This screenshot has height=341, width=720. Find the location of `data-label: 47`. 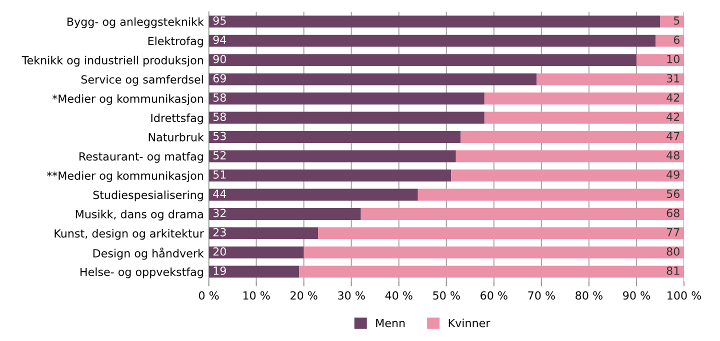

data-label: 47 is located at coordinates (673, 136).